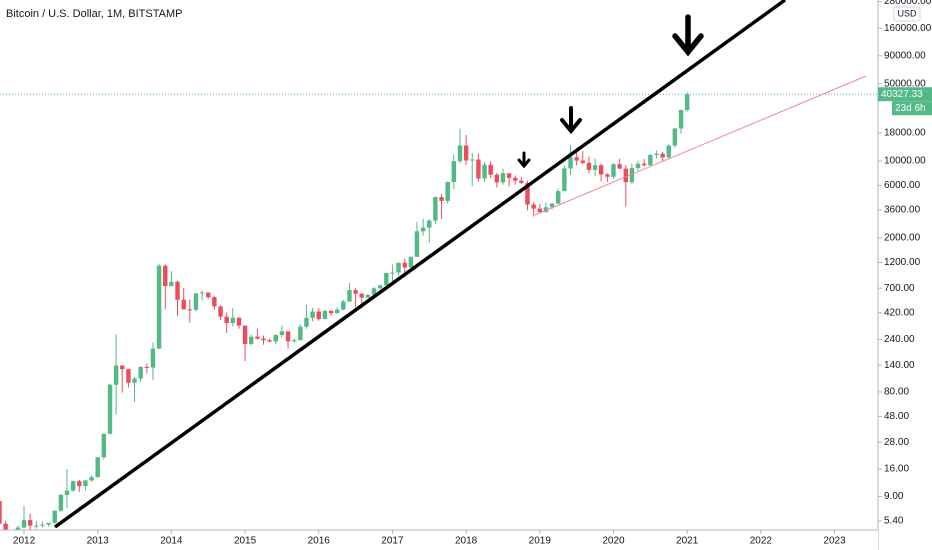  Describe the element at coordinates (896, 392) in the screenshot. I see `y-tick-label: 80.00` at that location.